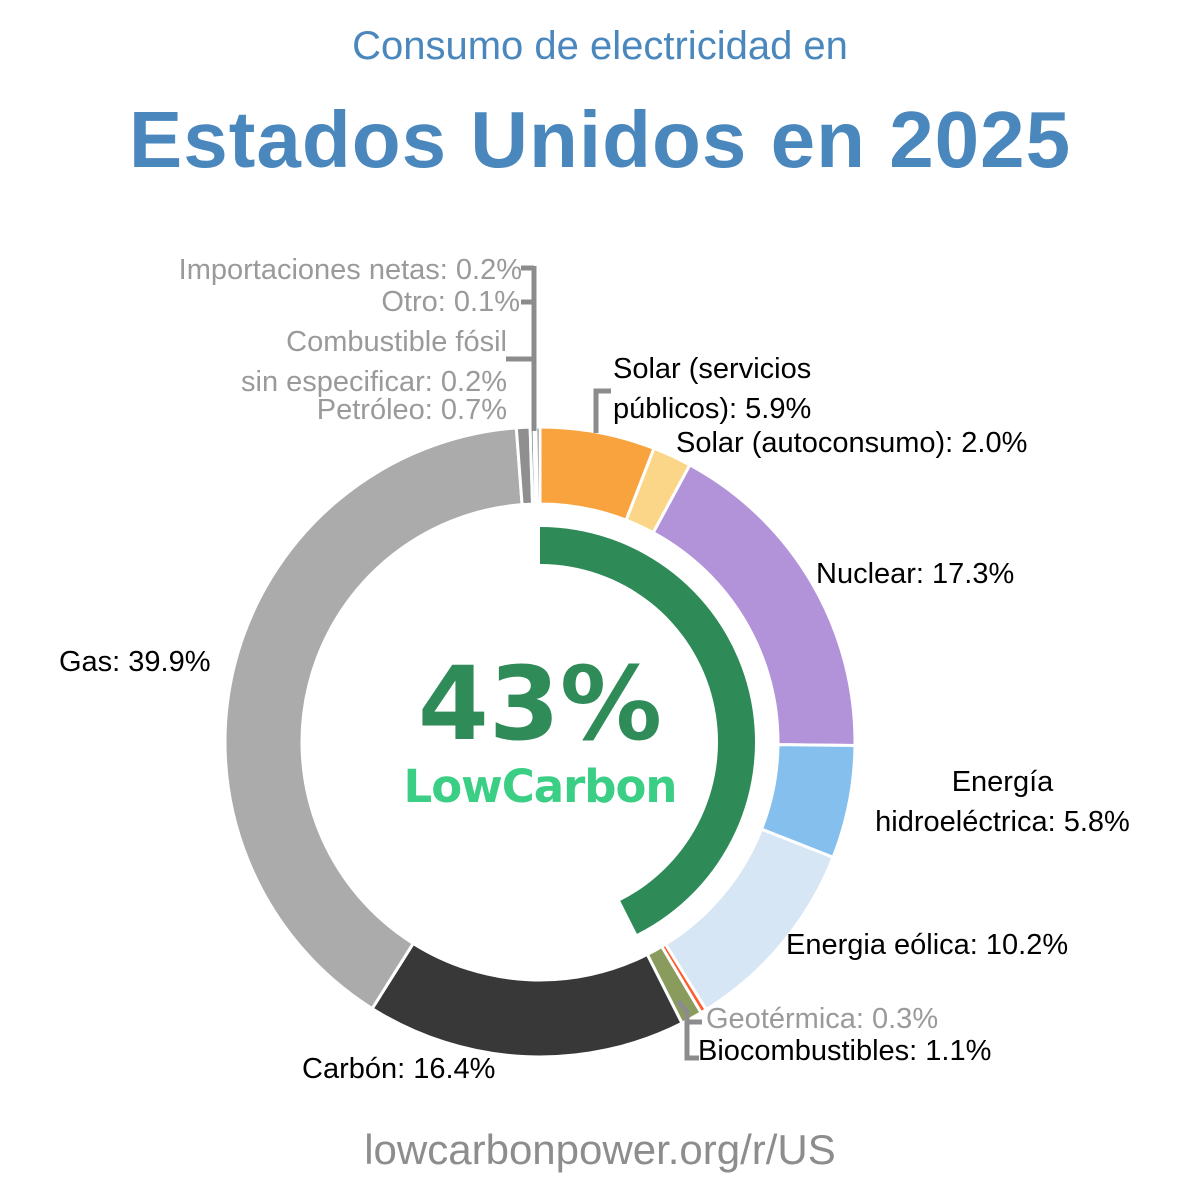 The height and width of the screenshot is (1200, 1200). What do you see at coordinates (1002, 802) in the screenshot?
I see `label-hydro: Energía hidroeléctrica: 5.8%` at bounding box center [1002, 802].